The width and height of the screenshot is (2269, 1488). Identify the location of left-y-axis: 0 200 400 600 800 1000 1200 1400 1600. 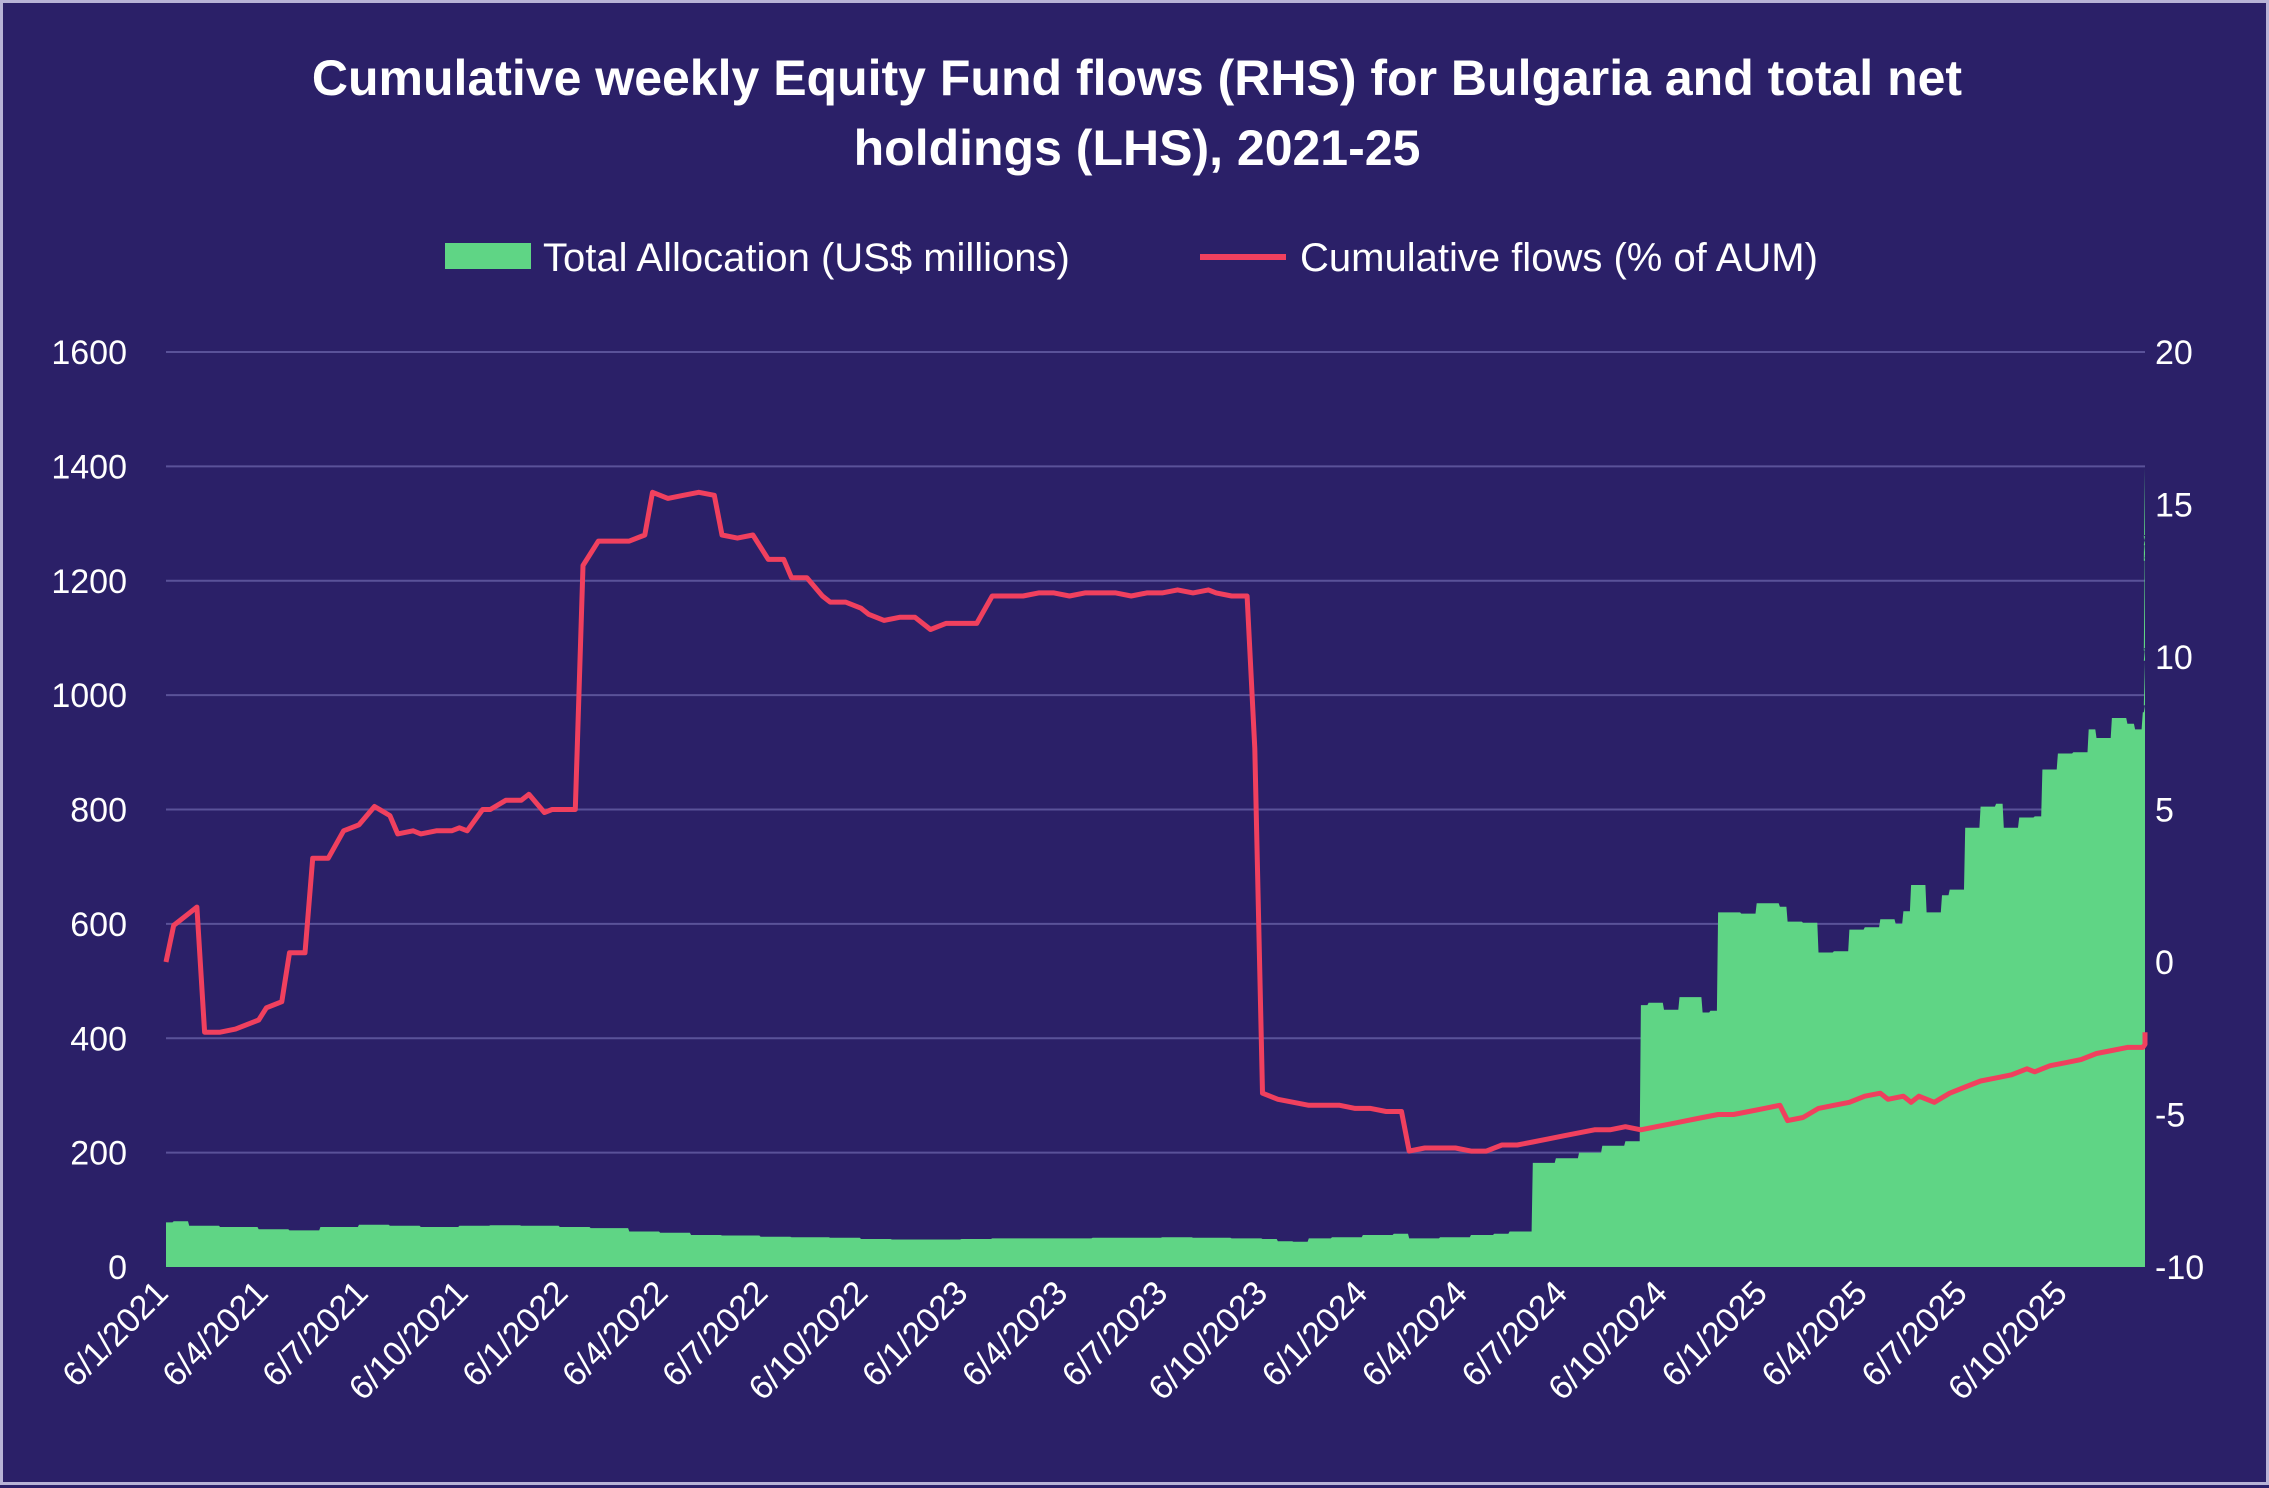
(89, 810).